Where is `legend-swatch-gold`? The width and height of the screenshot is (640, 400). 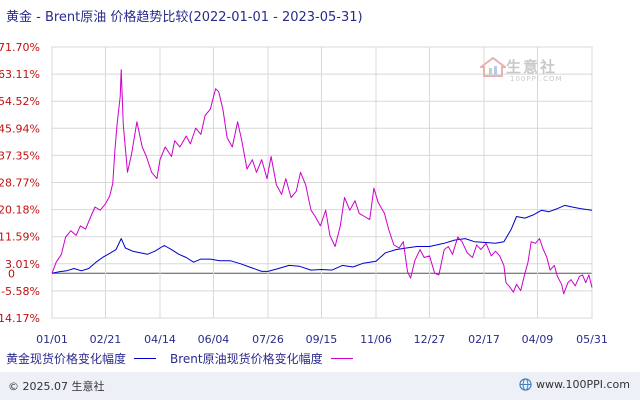
legend-swatch-gold is located at coordinates (145, 358).